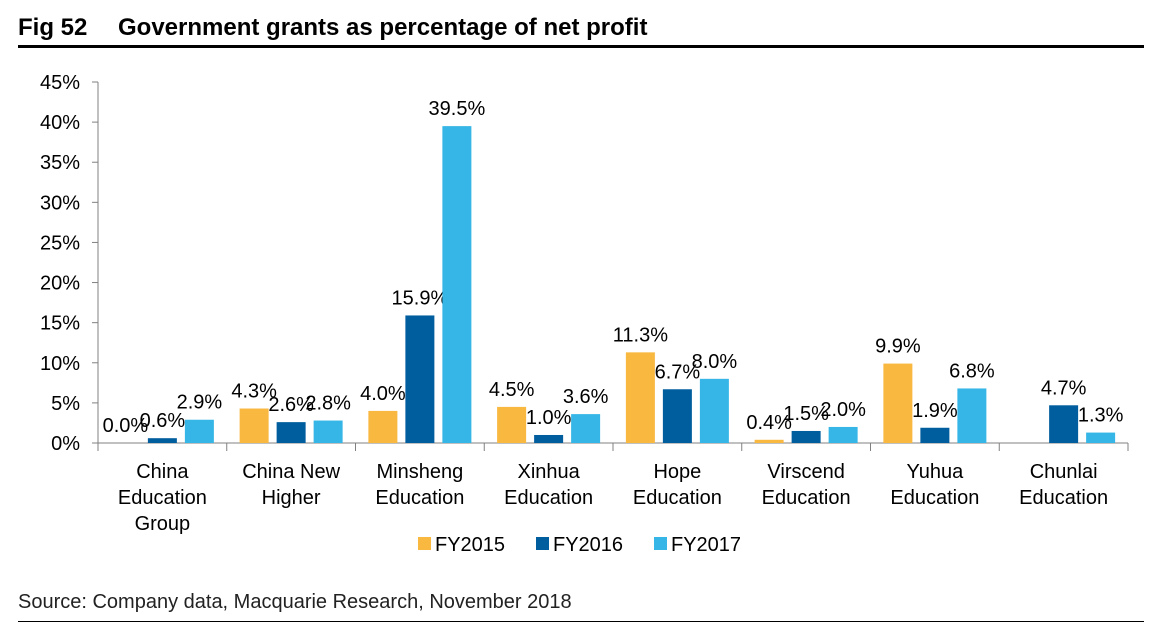 The width and height of the screenshot is (1154, 644). What do you see at coordinates (972, 371) in the screenshot?
I see `data-label: 6.8%` at bounding box center [972, 371].